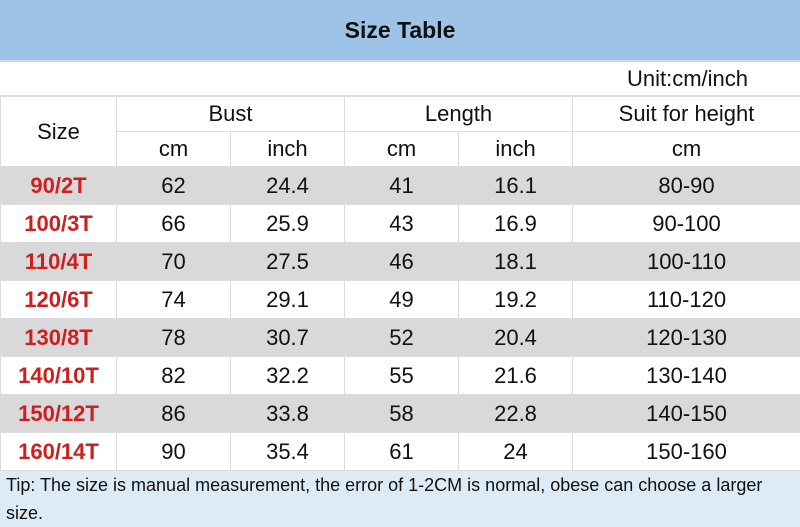 Image resolution: width=800 pixels, height=527 pixels. What do you see at coordinates (402, 414) in the screenshot?
I see `cell-length-cm: 58` at bounding box center [402, 414].